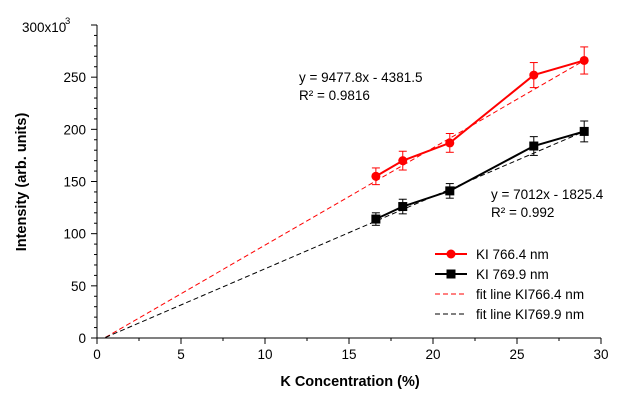 The width and height of the screenshot is (618, 394). What do you see at coordinates (350, 382) in the screenshot?
I see `x-axis-title: K Concentration (%)` at bounding box center [350, 382].